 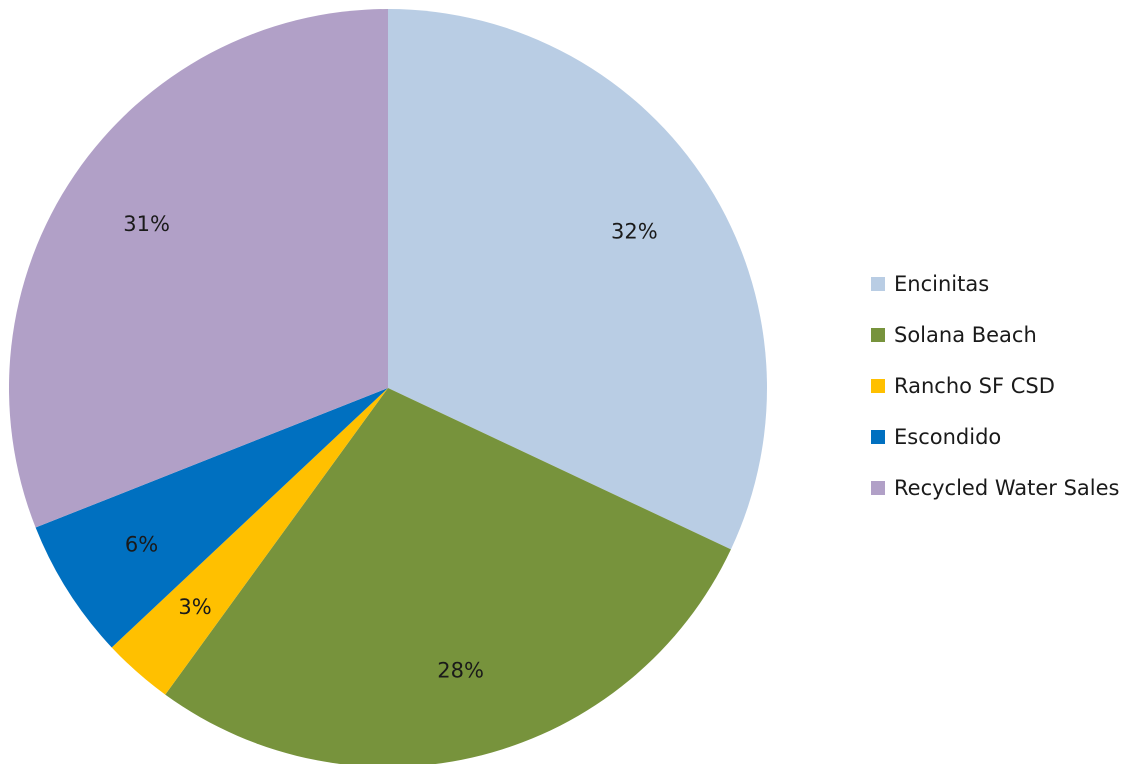 I want to click on pie-slice-rancho-sf-csd, so click(x=249, y=541).